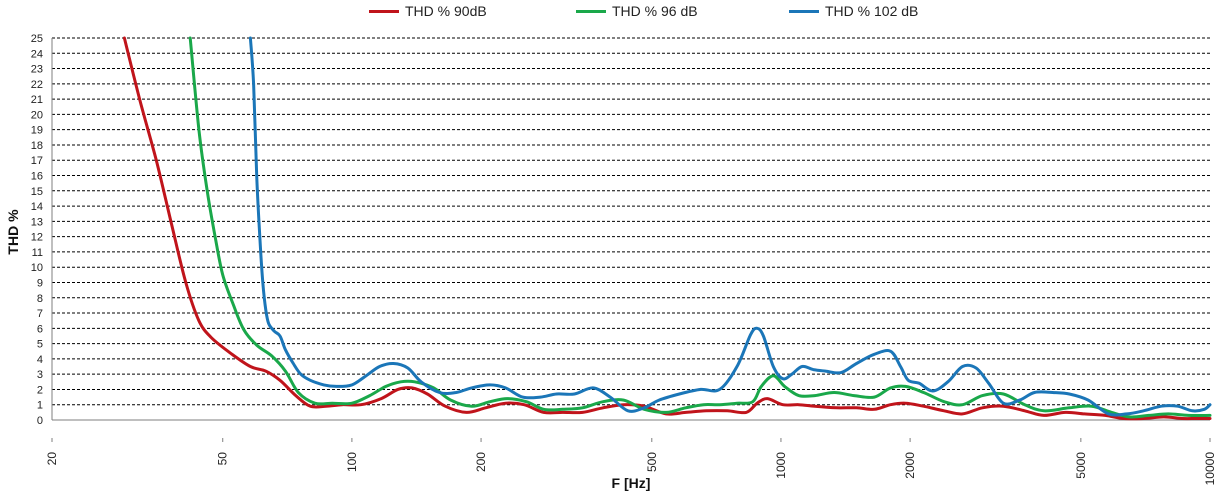 This screenshot has height=497, width=1219. What do you see at coordinates (40, 283) in the screenshot?
I see `y-tick-label: 9` at bounding box center [40, 283].